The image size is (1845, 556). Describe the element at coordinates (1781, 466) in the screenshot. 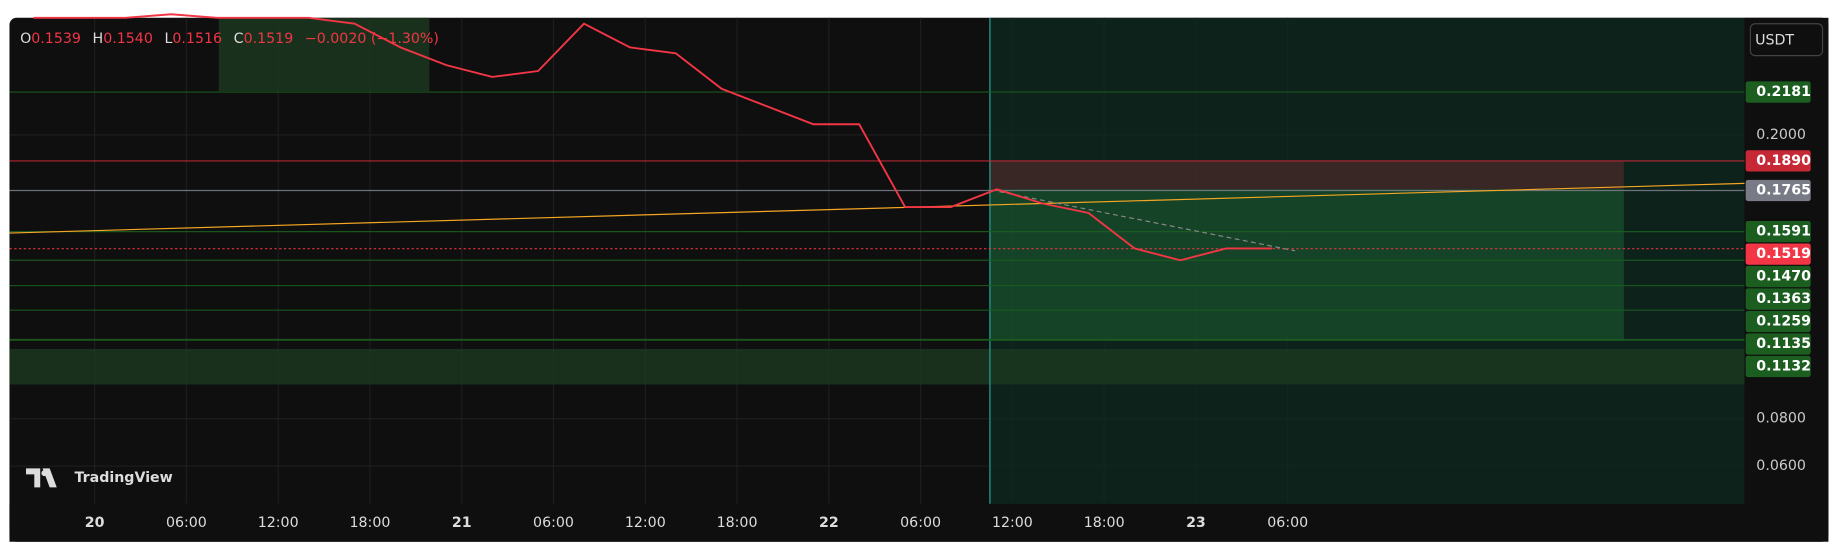

I see `price-label: 0.0600` at that location.